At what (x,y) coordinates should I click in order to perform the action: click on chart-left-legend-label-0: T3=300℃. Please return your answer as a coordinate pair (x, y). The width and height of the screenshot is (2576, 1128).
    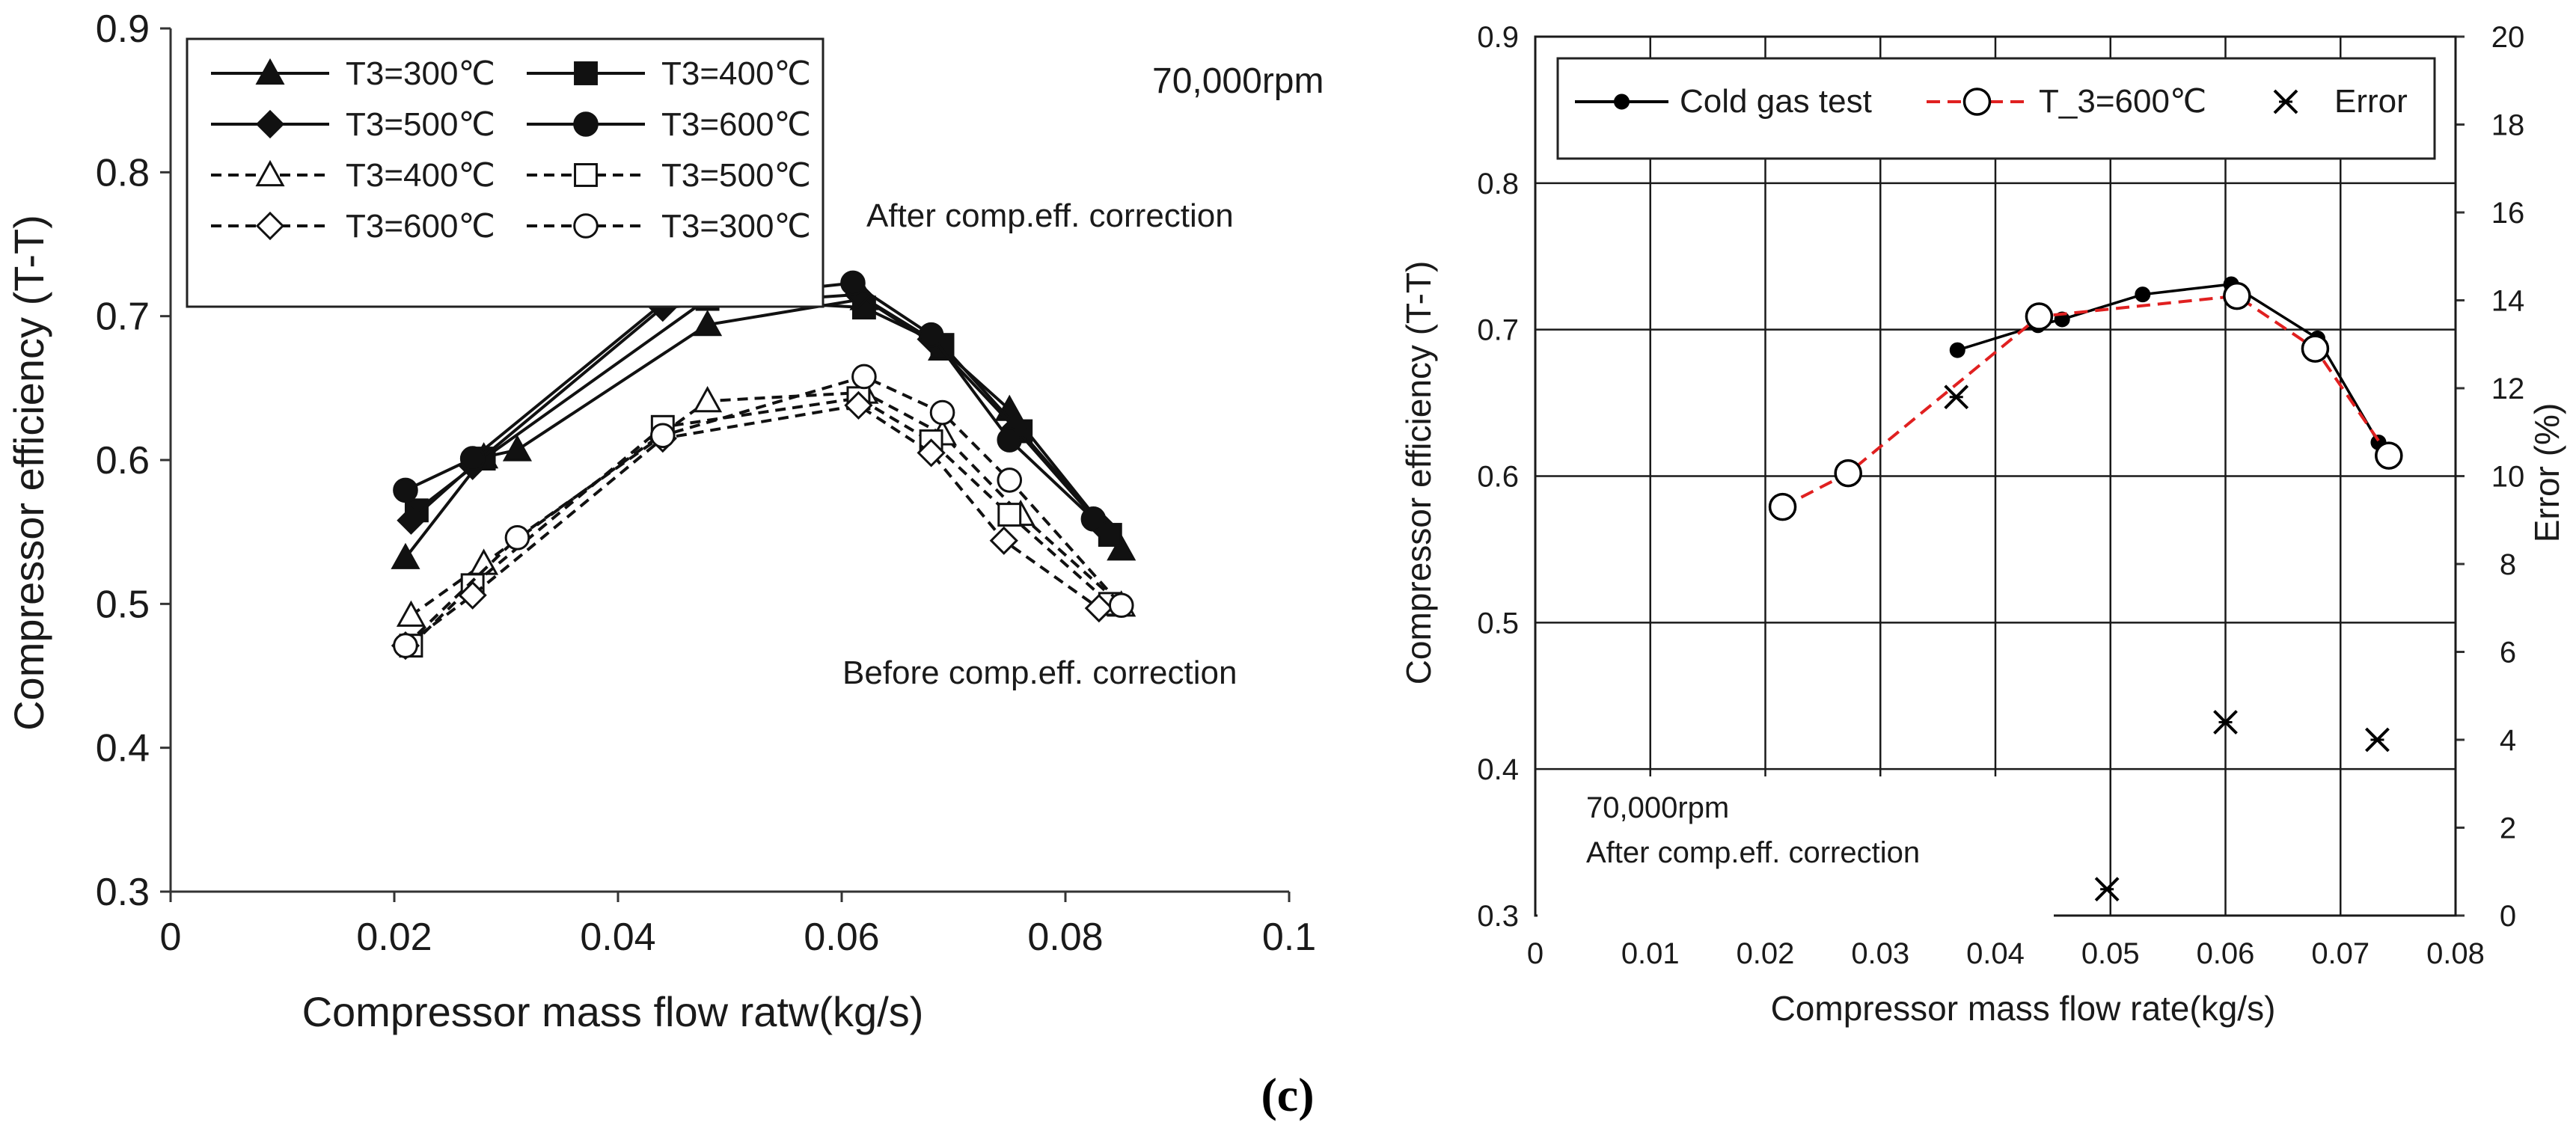
    Looking at the image, I should click on (421, 73).